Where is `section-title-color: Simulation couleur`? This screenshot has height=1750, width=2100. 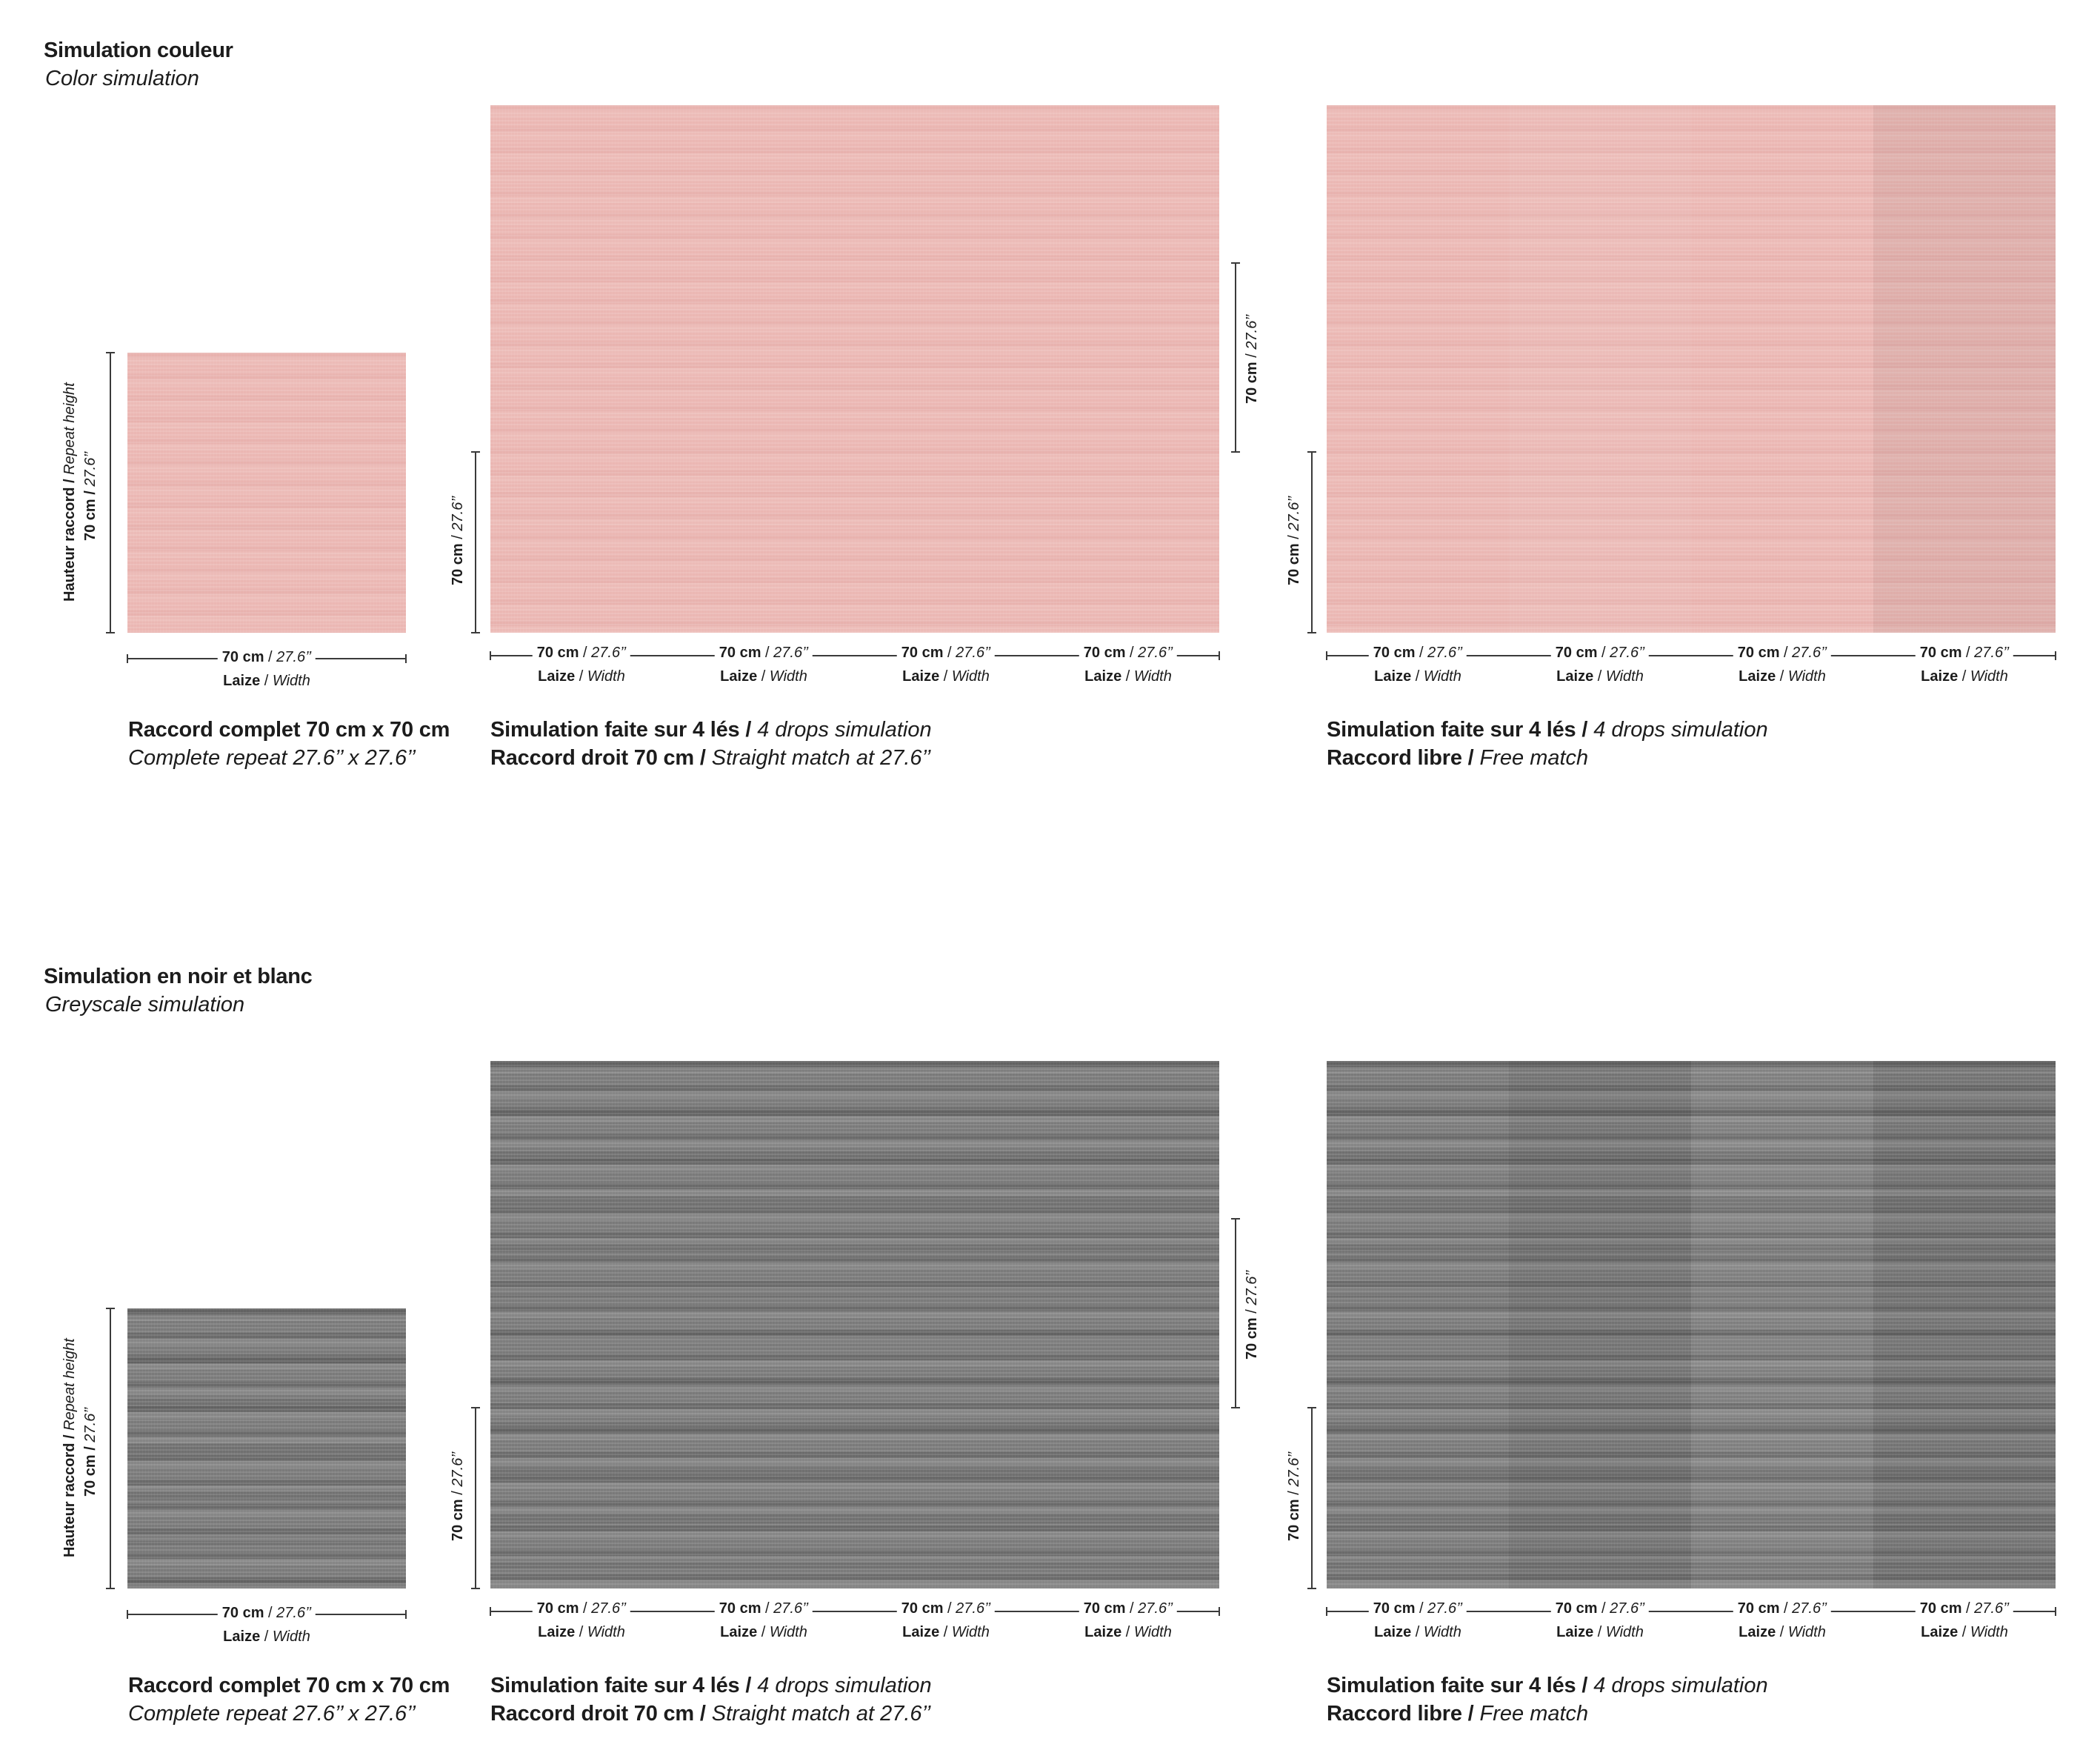 section-title-color: Simulation couleur is located at coordinates (138, 50).